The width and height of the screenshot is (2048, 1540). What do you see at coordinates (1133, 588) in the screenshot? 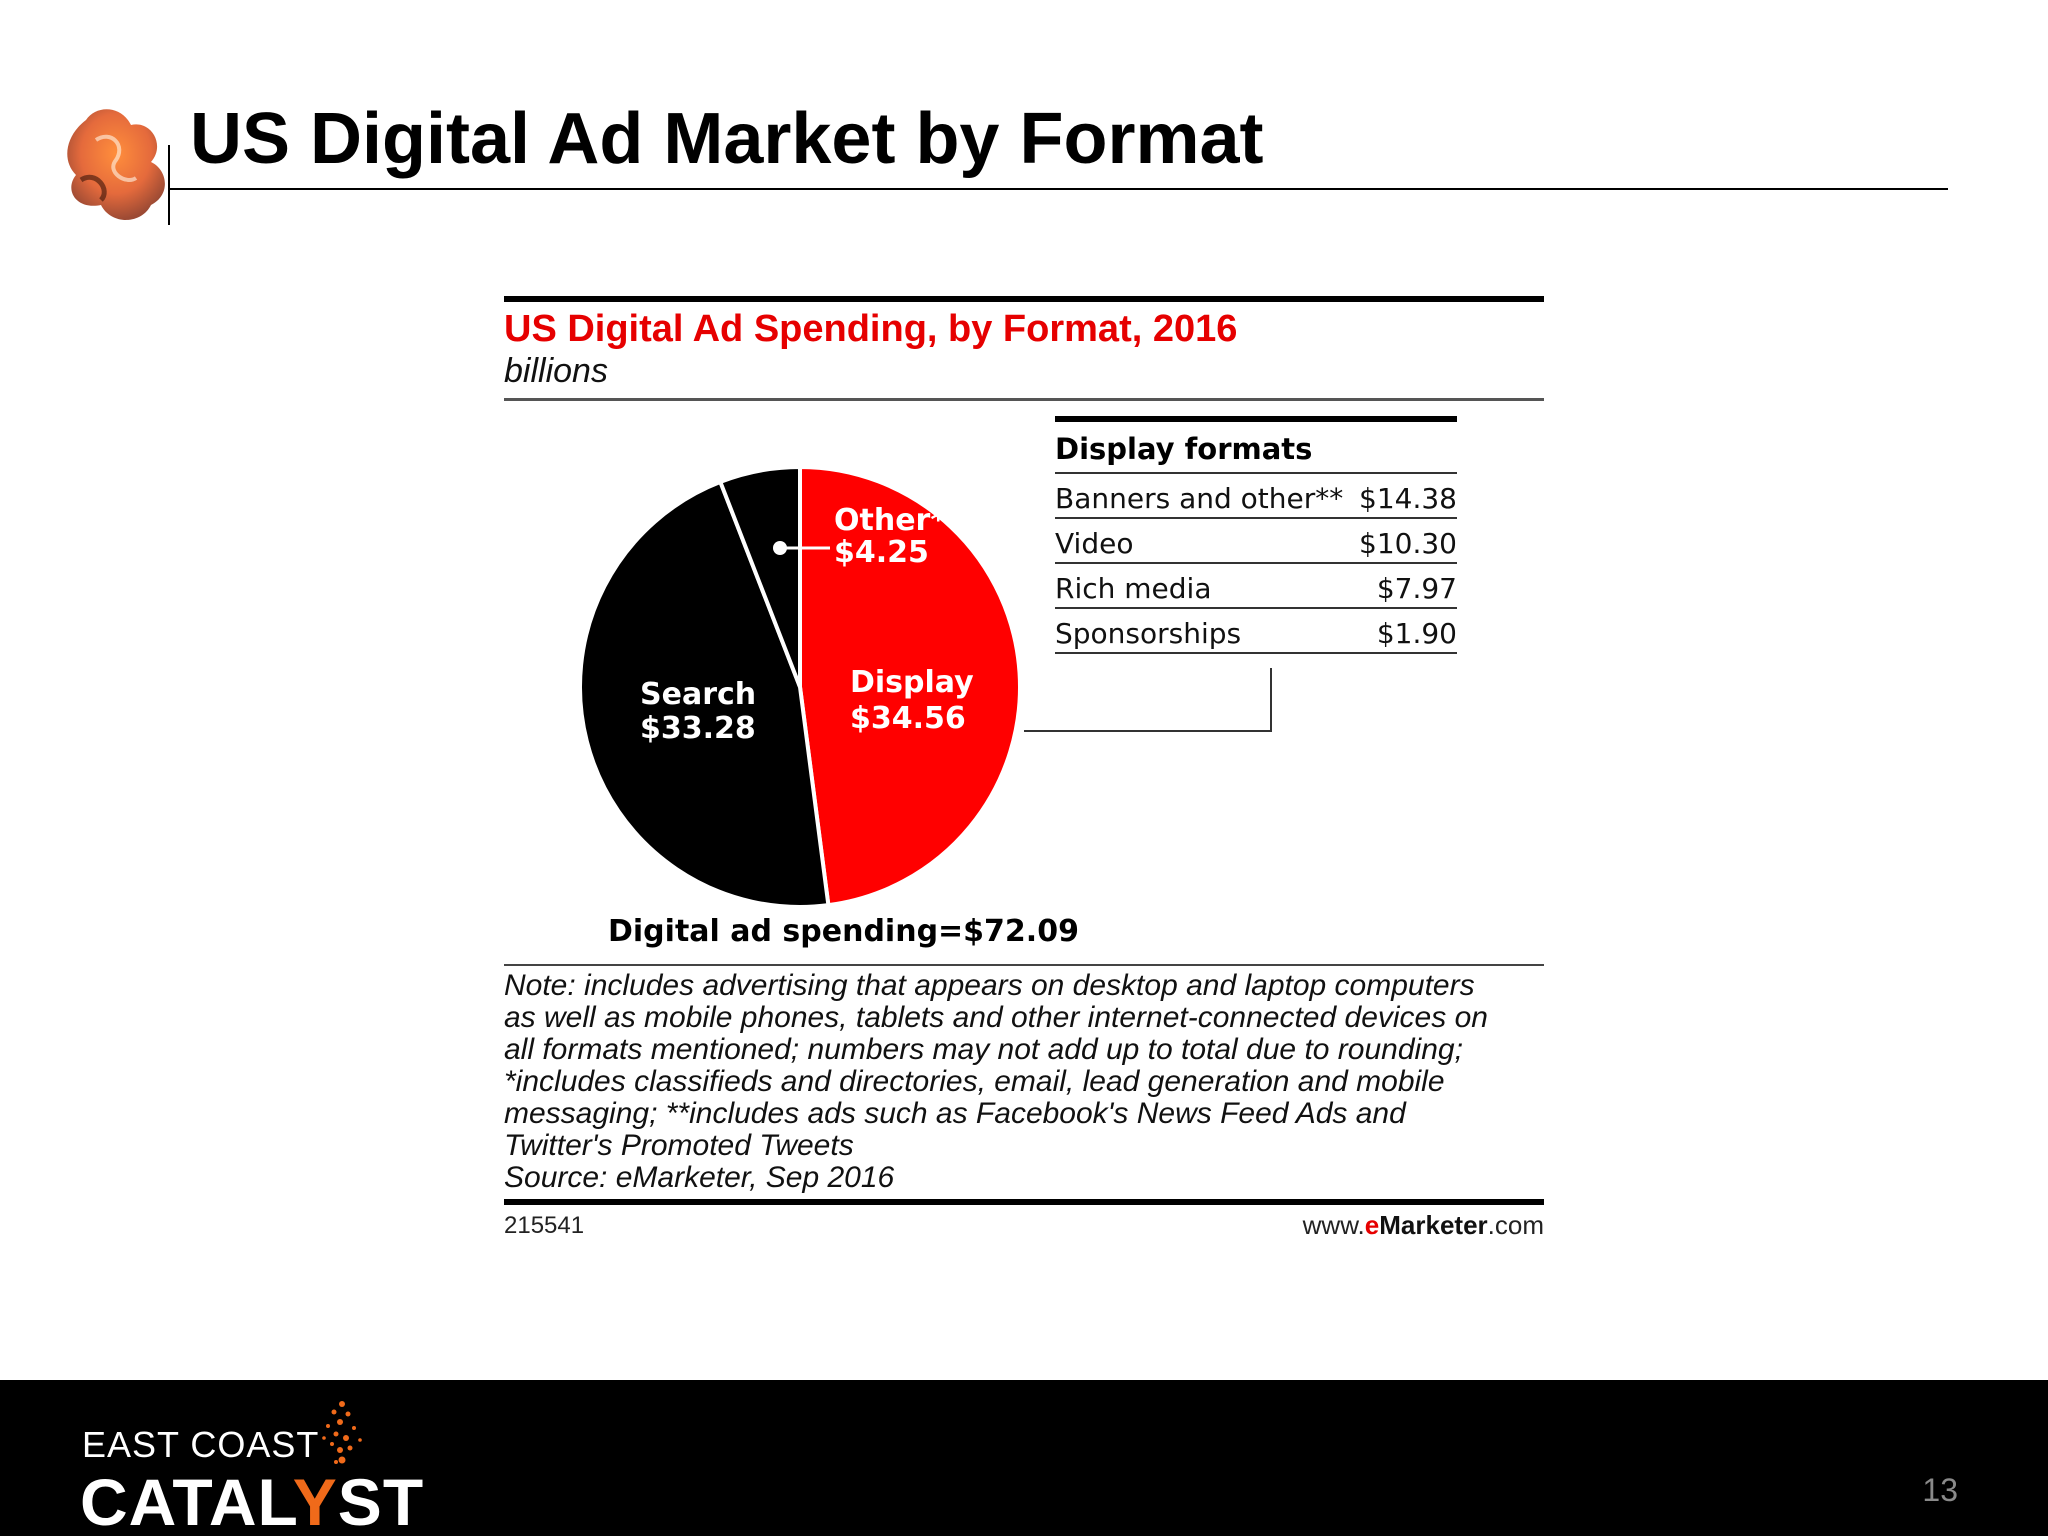
I see `row-label: Rich media` at bounding box center [1133, 588].